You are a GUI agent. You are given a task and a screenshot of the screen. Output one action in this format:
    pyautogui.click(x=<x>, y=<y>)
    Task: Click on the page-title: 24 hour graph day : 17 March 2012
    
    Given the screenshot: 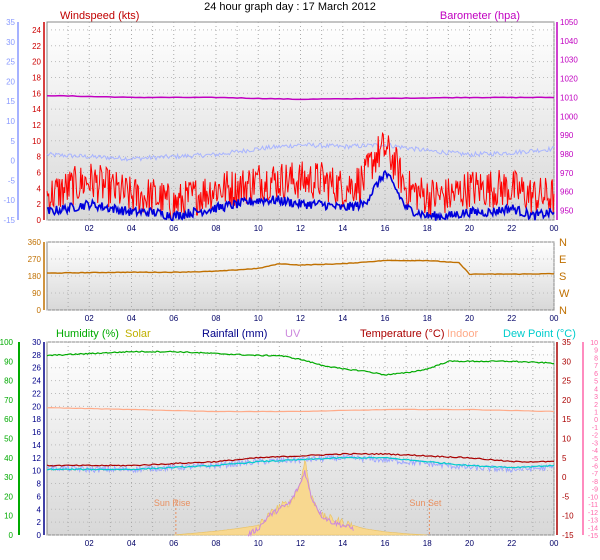 What is the action you would take?
    pyautogui.click(x=290, y=7)
    